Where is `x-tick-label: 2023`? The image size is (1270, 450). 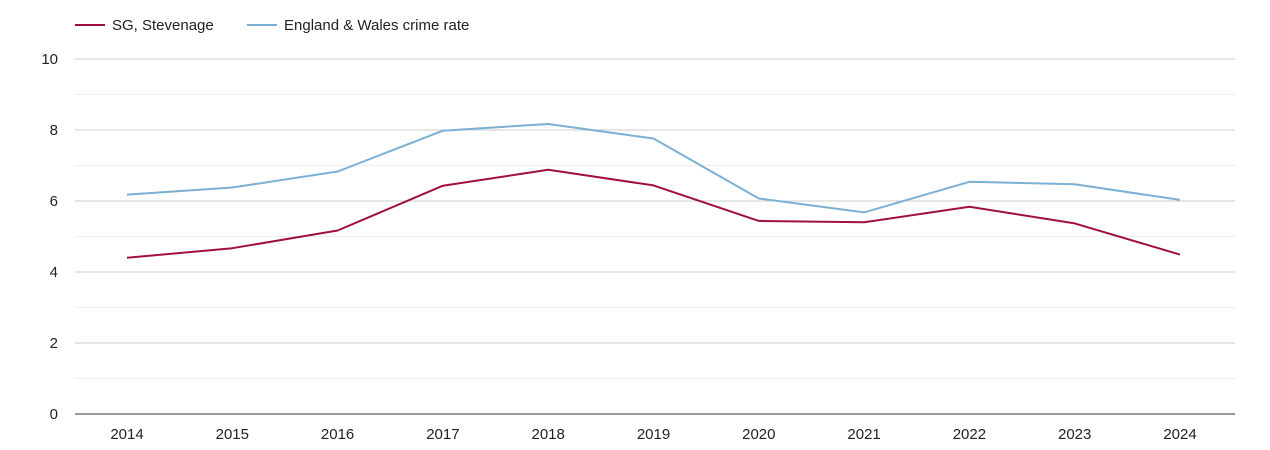 x-tick-label: 2023 is located at coordinates (1074, 434).